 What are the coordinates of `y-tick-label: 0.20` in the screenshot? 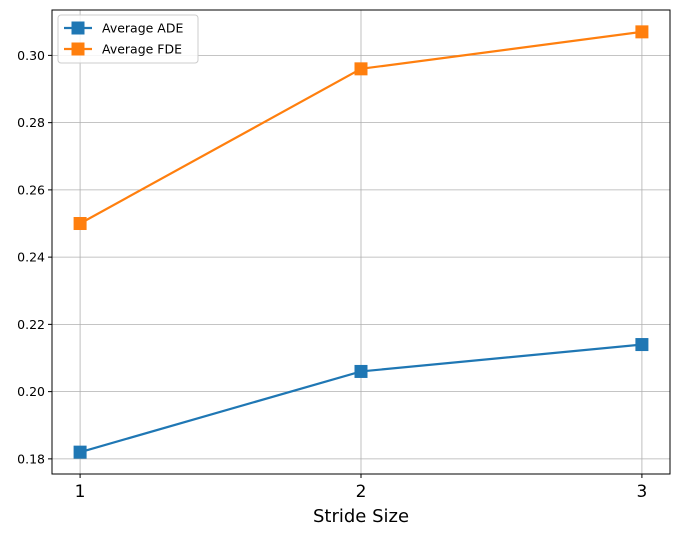 It's located at (31, 391).